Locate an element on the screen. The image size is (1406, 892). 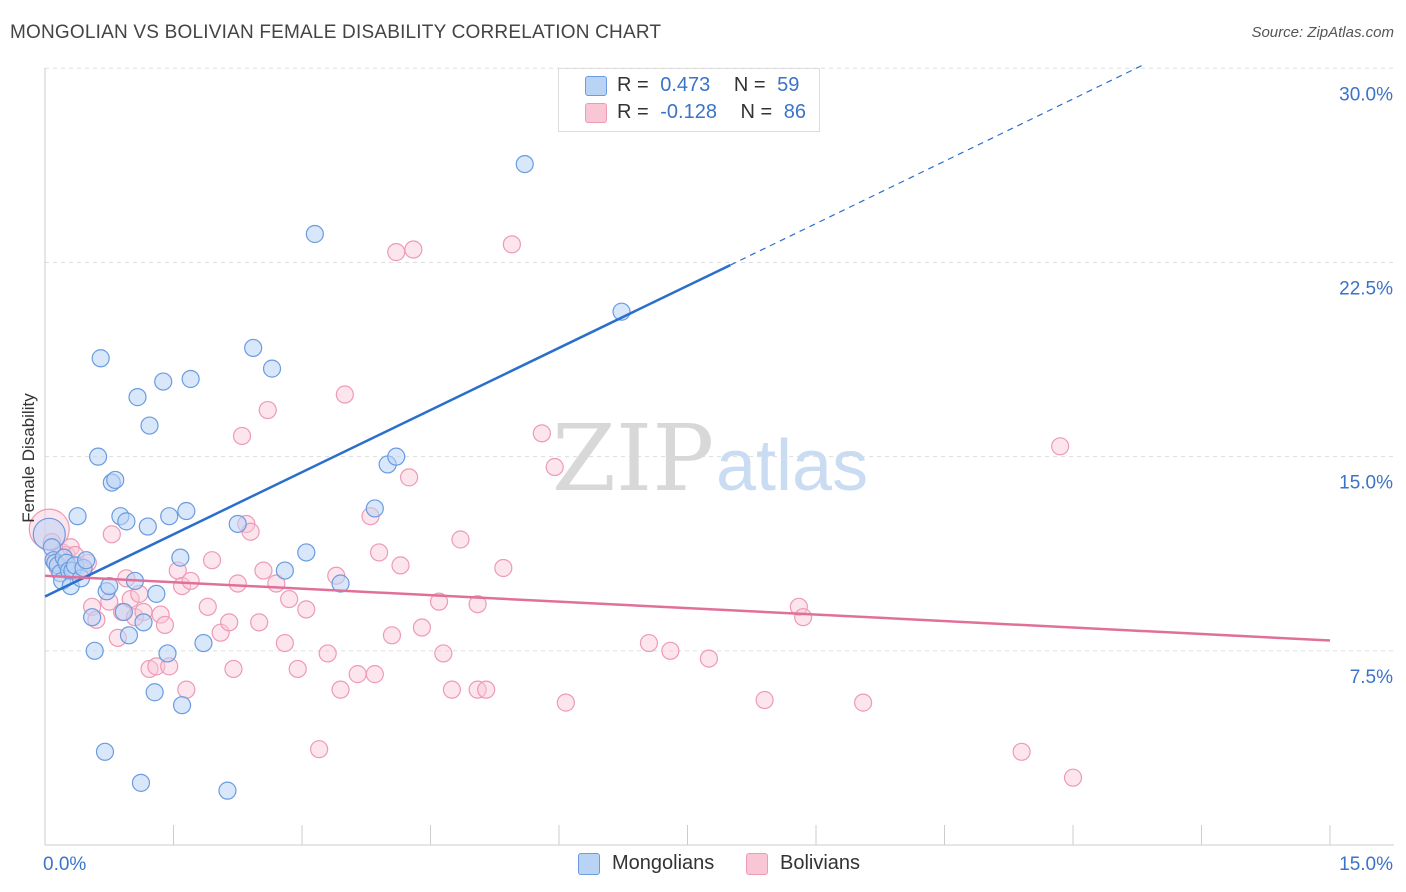
mongolians-legend-swatch is located at coordinates (589, 864).